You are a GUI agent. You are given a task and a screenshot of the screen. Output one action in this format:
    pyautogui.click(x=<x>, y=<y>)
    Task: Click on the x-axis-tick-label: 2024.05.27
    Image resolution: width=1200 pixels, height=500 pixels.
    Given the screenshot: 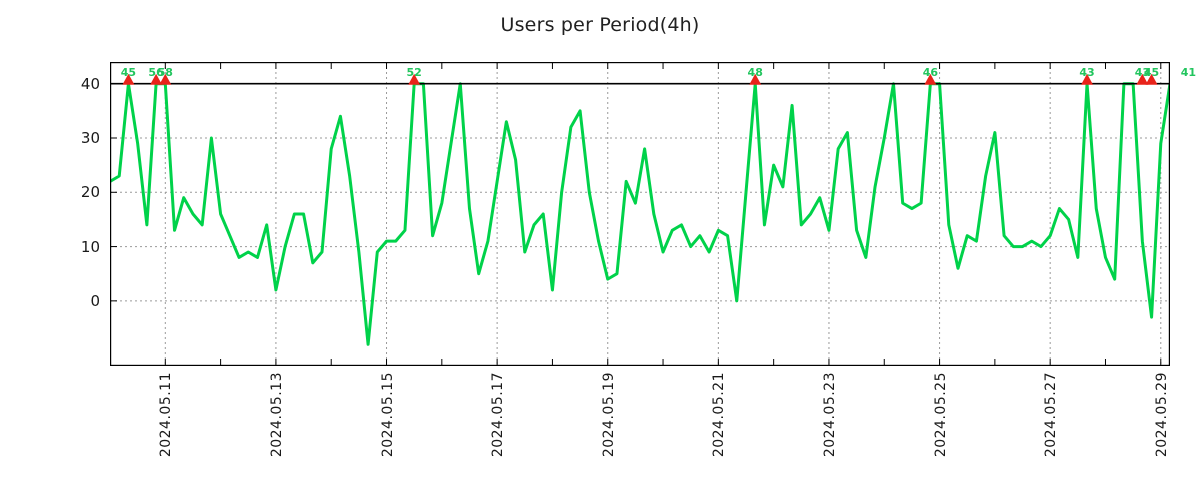 What is the action you would take?
    pyautogui.click(x=1051, y=415)
    